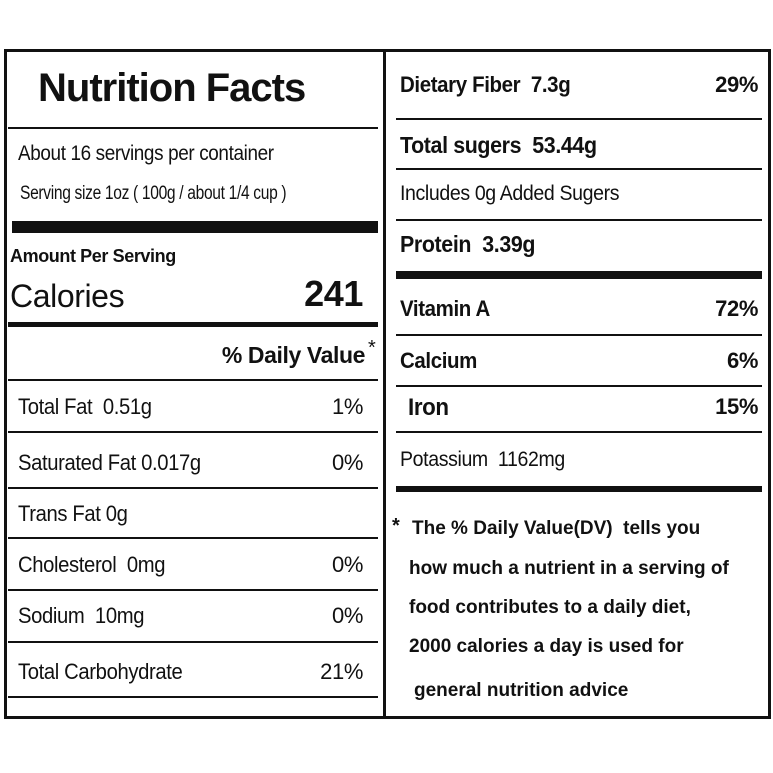  I want to click on nutrient-name: Includes 0g Added Sugers, so click(510, 193).